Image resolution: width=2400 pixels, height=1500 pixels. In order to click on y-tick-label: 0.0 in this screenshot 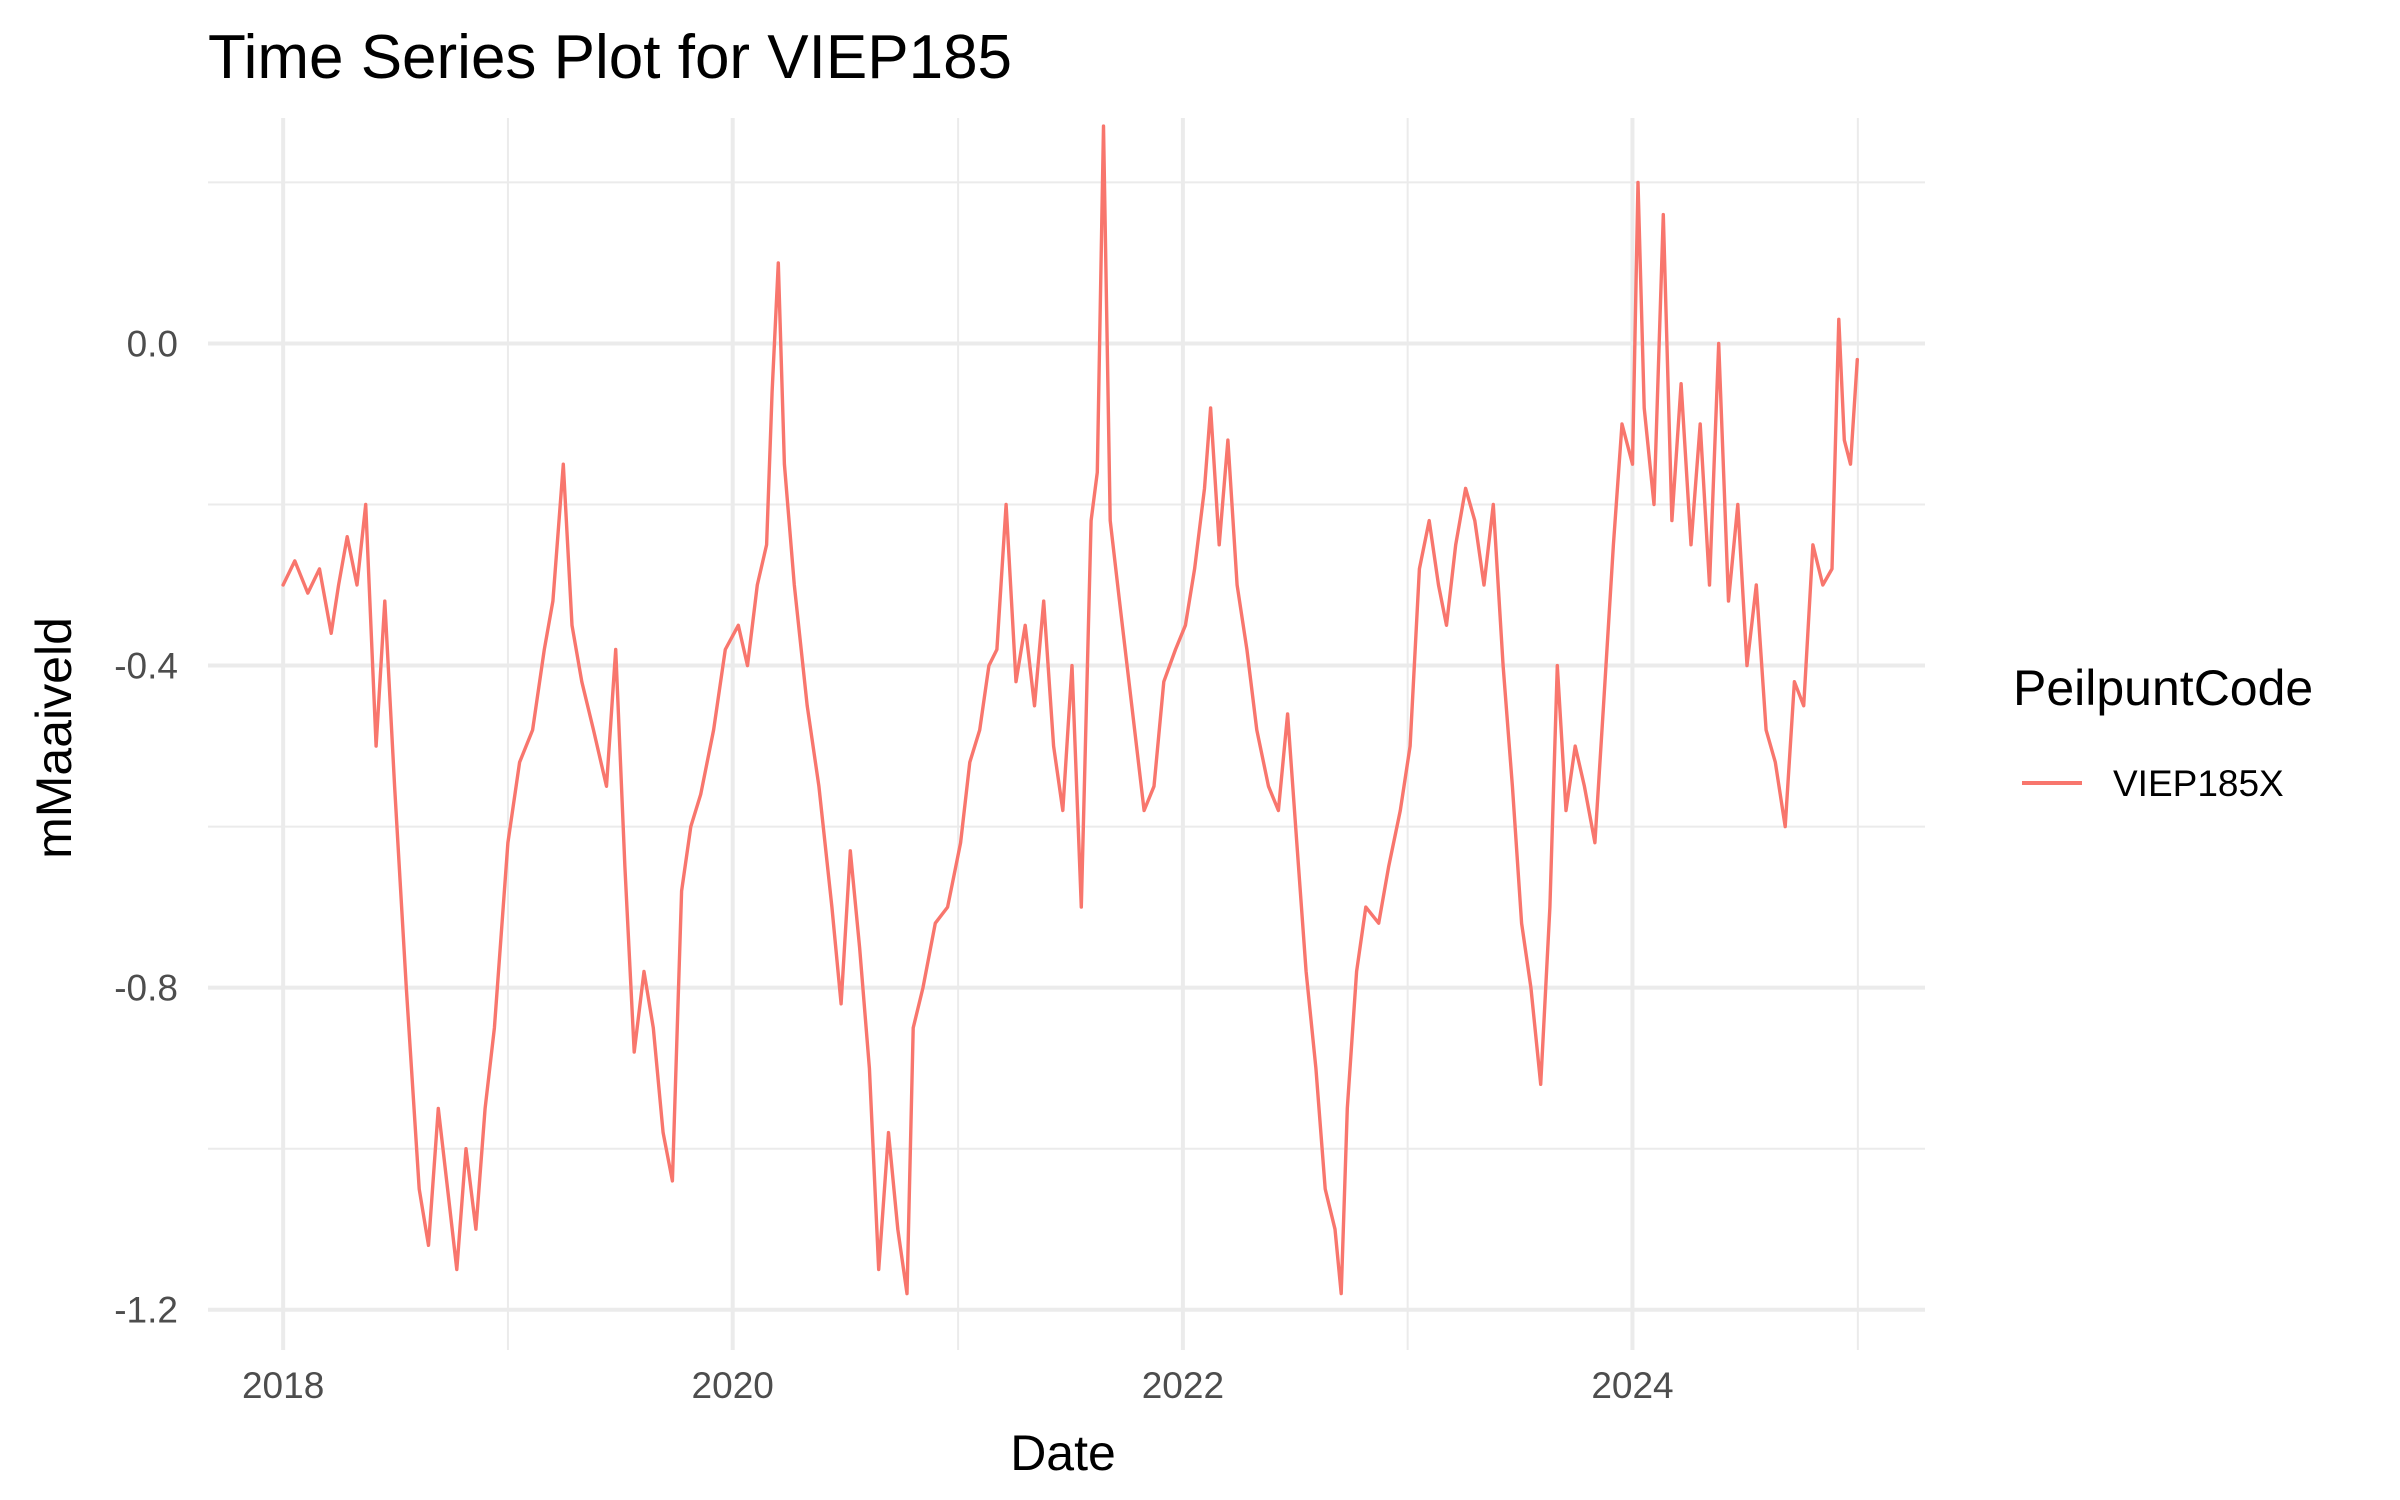, I will do `click(152, 343)`.